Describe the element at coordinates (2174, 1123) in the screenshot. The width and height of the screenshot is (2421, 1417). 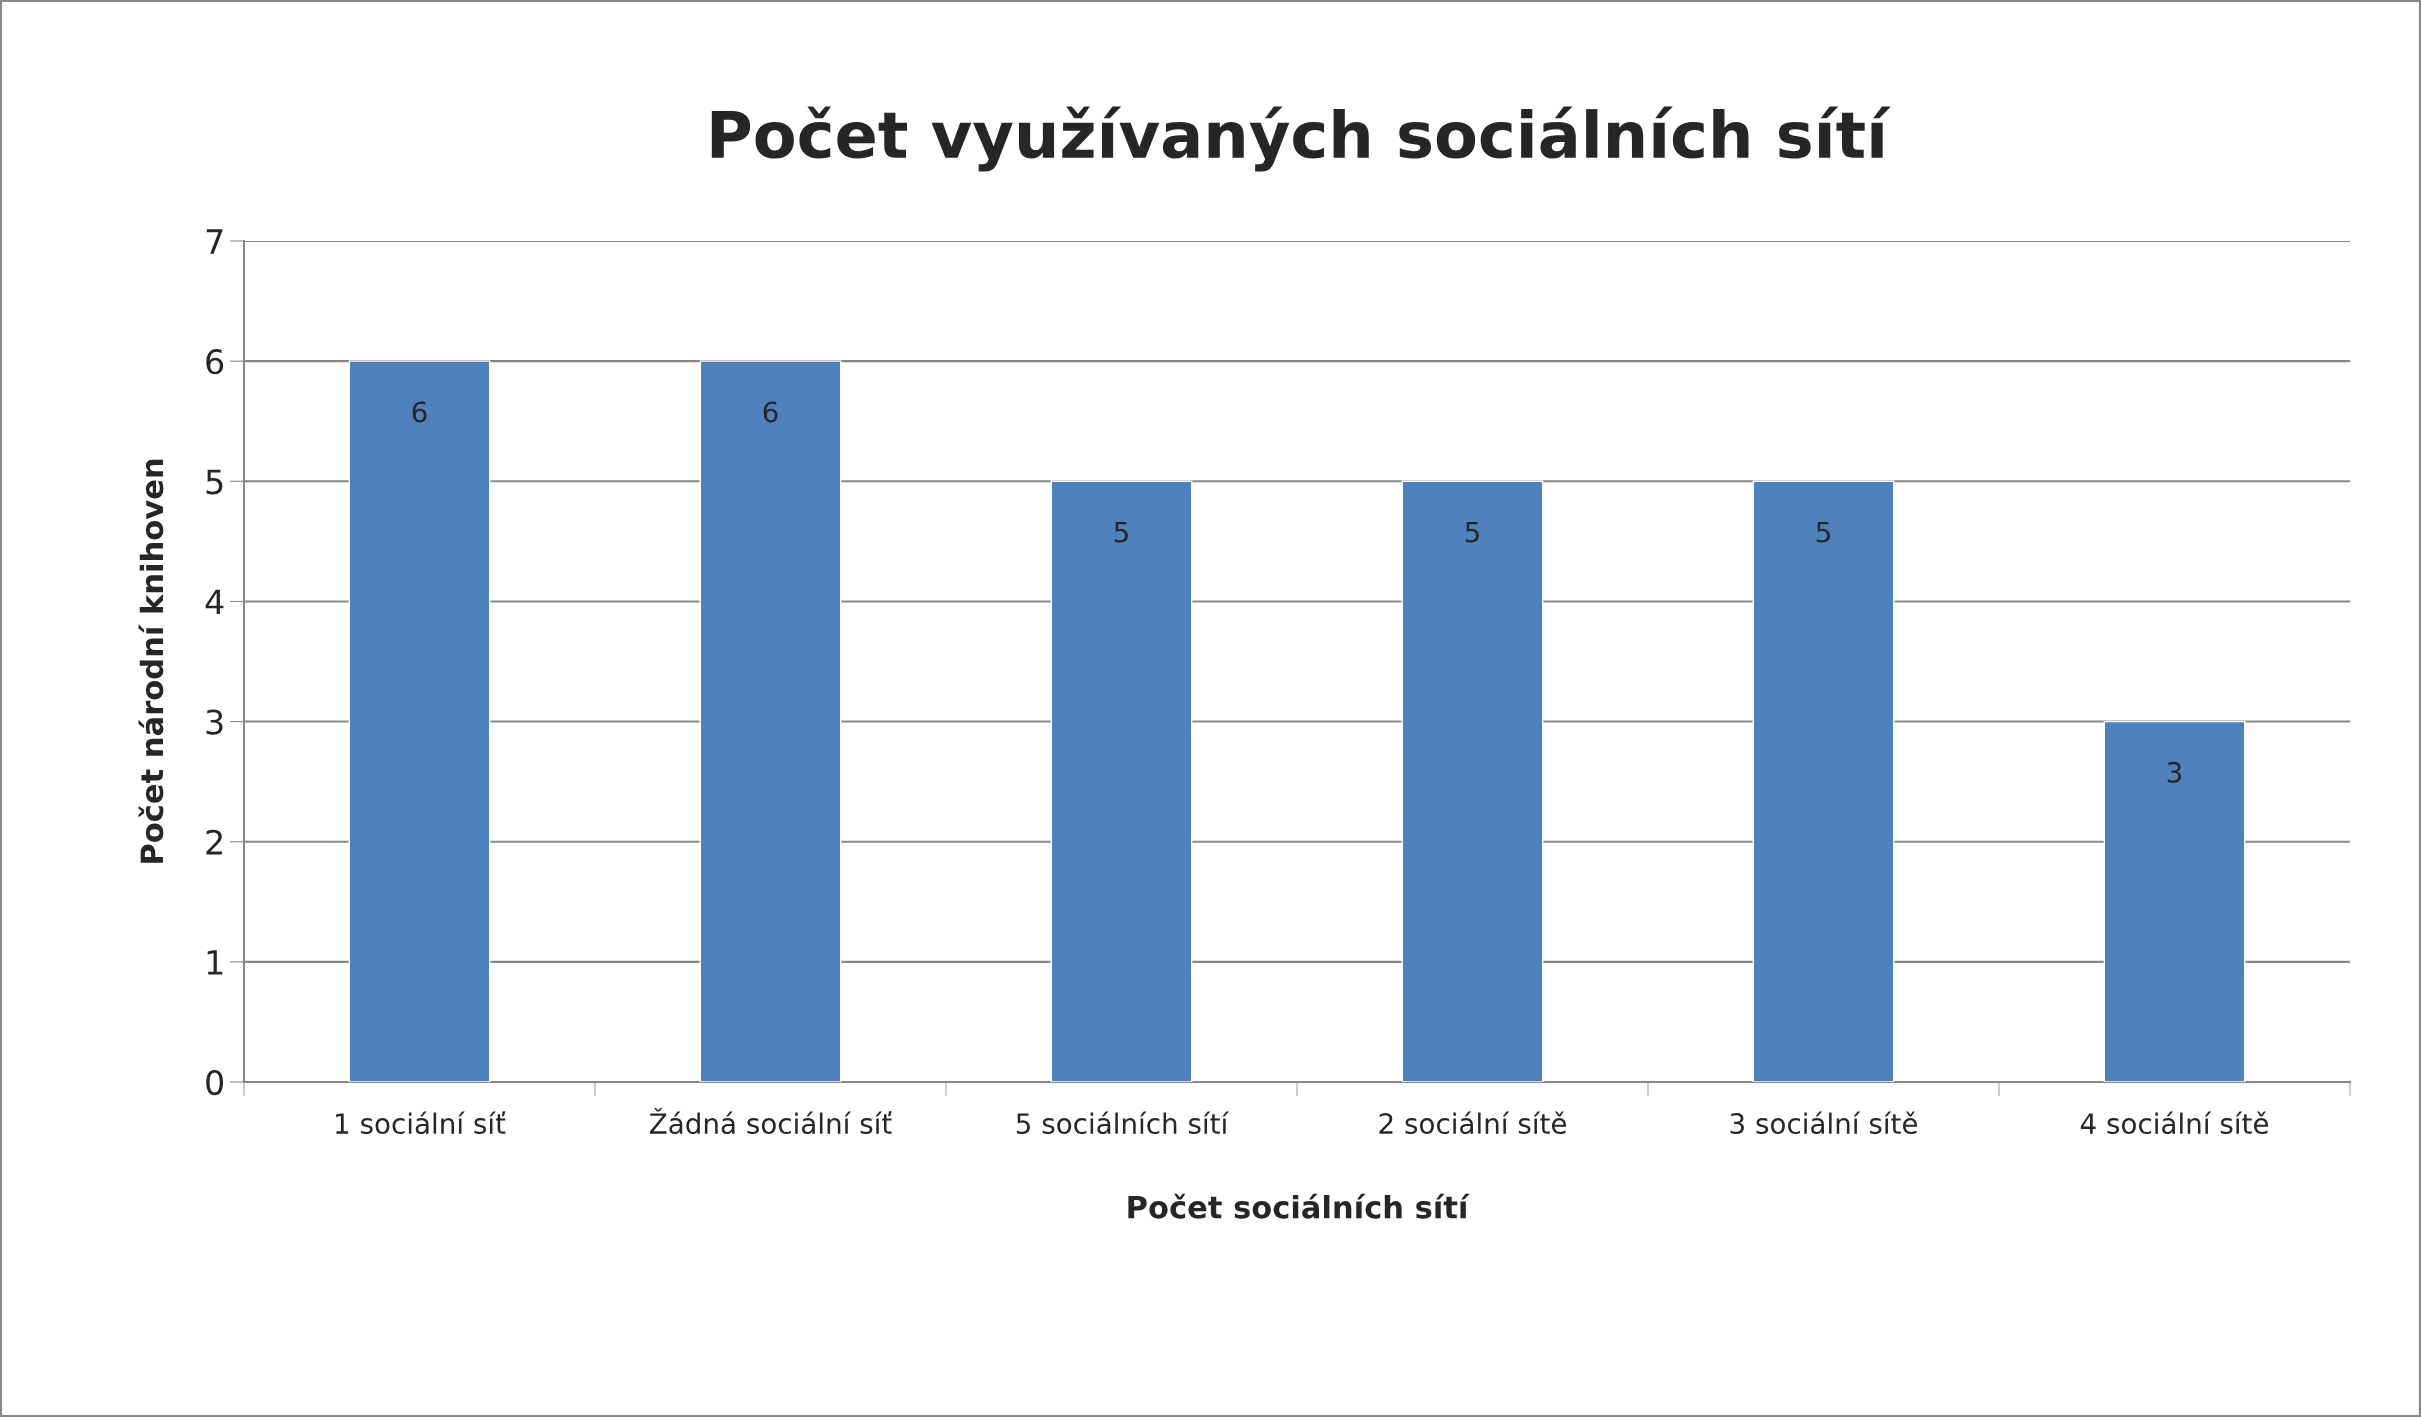
I see `x-tick-label: 4 sociální sítě` at that location.